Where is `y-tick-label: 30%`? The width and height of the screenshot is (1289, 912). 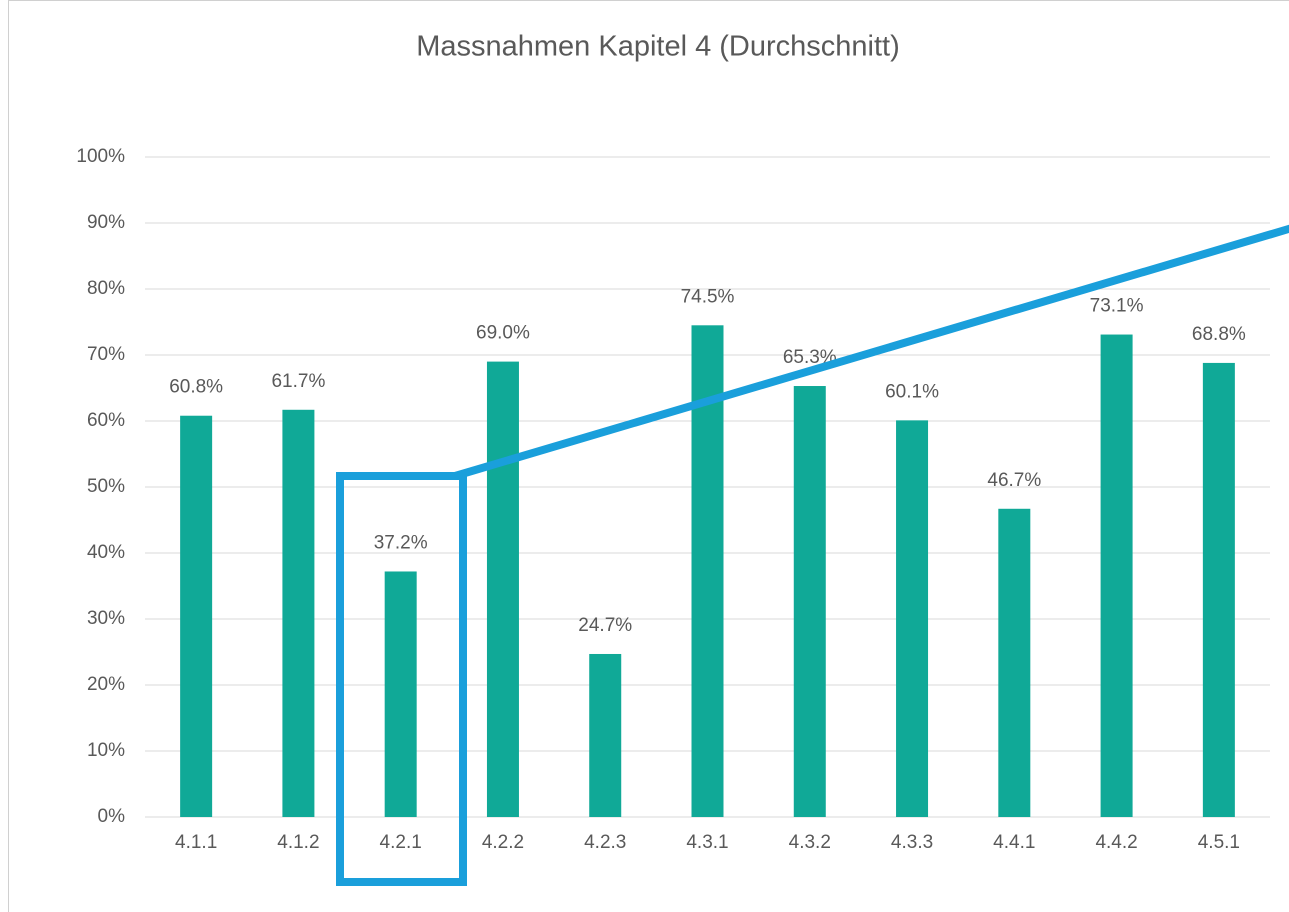
y-tick-label: 30% is located at coordinates (106, 618).